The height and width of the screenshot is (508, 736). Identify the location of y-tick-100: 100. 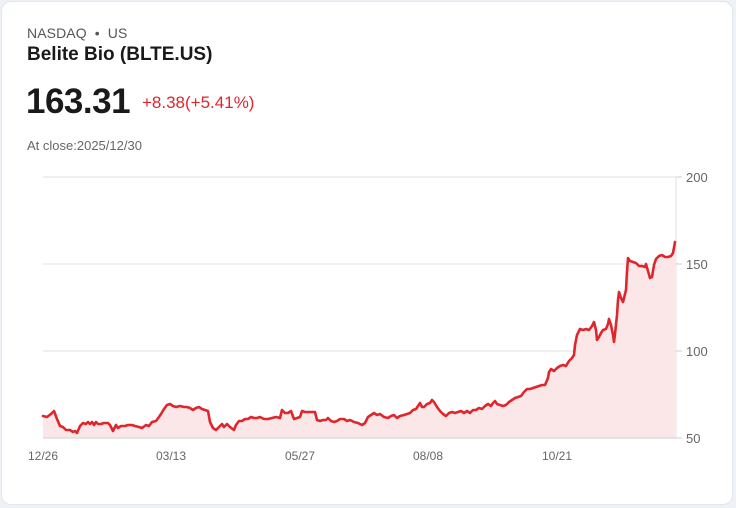
(697, 351).